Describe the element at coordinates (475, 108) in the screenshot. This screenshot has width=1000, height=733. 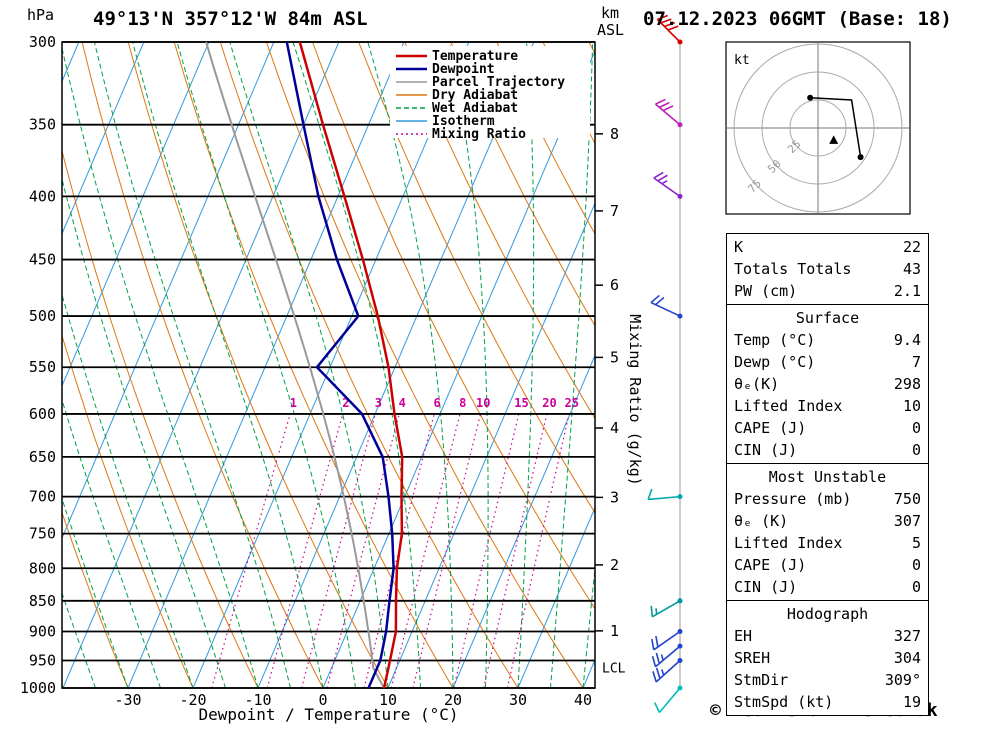
I see `legend-label: Wet Adiabat` at that location.